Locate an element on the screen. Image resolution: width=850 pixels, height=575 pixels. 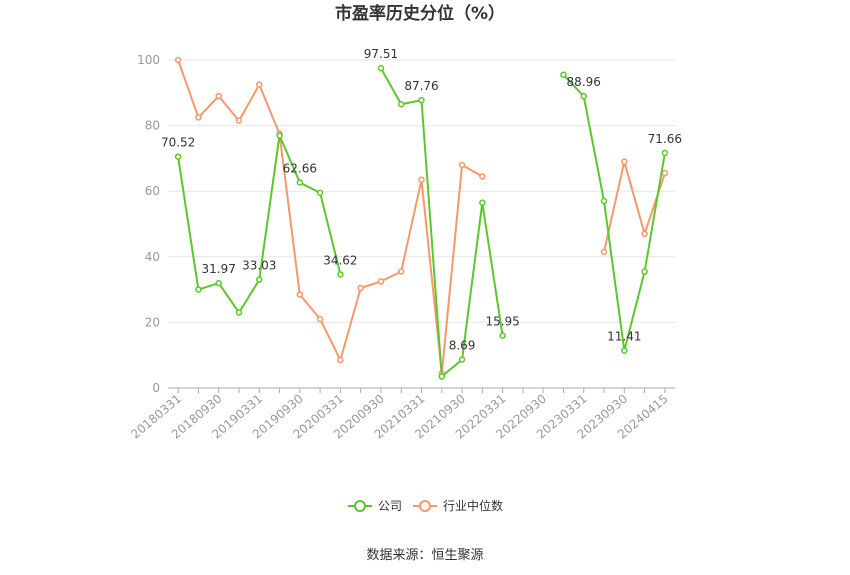
legend-item-industry-median: 行业中位数 is located at coordinates (458, 505).